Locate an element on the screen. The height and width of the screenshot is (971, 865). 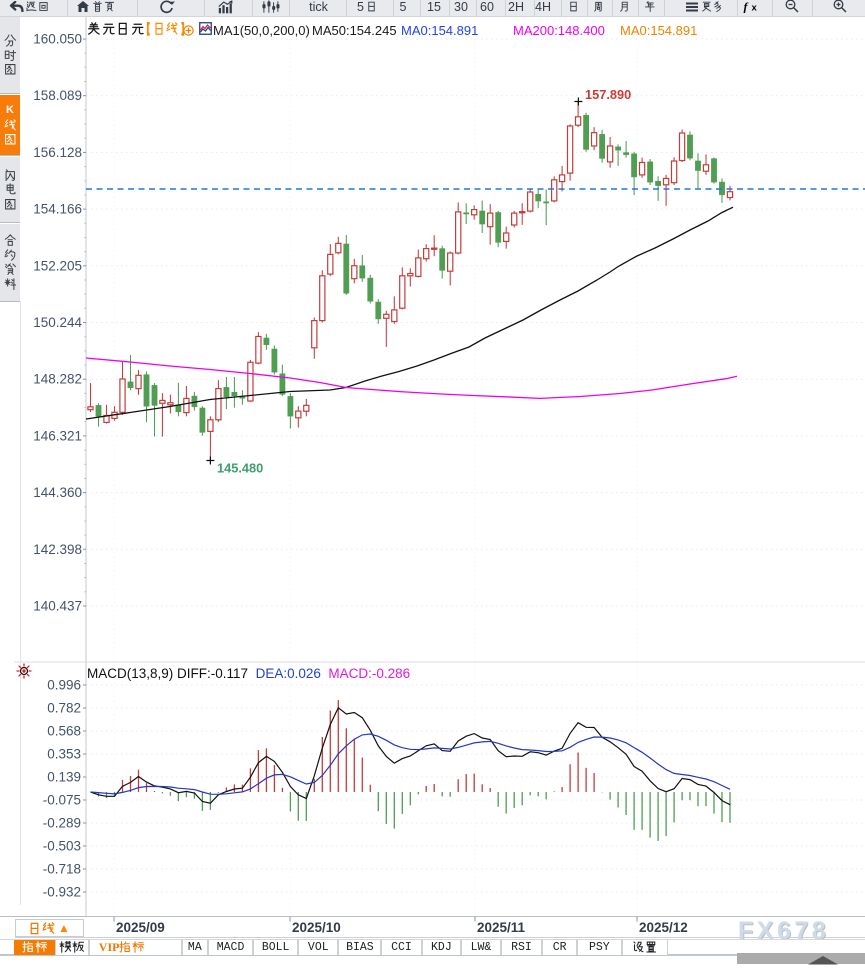
svg-text: 142.398 is located at coordinates (57, 549).